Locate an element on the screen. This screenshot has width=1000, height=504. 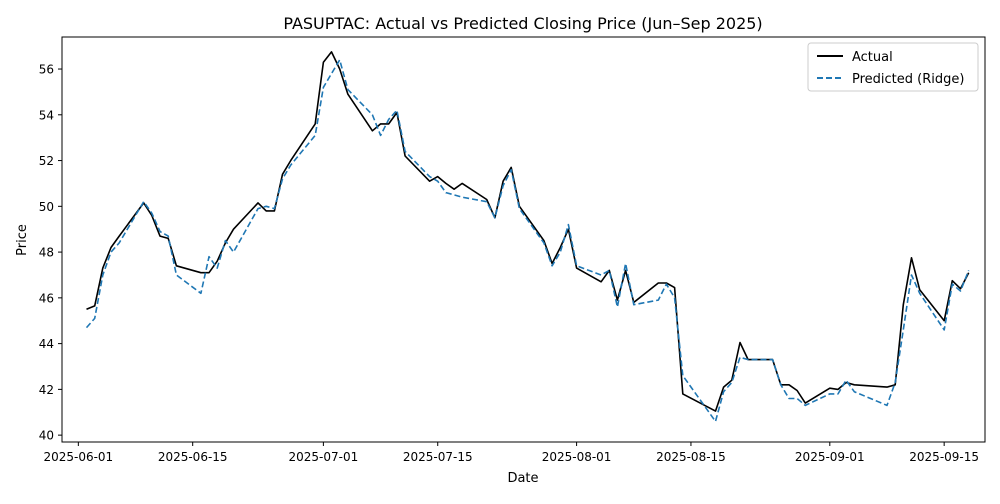
y-tick-label: 44 is located at coordinates (46, 344).